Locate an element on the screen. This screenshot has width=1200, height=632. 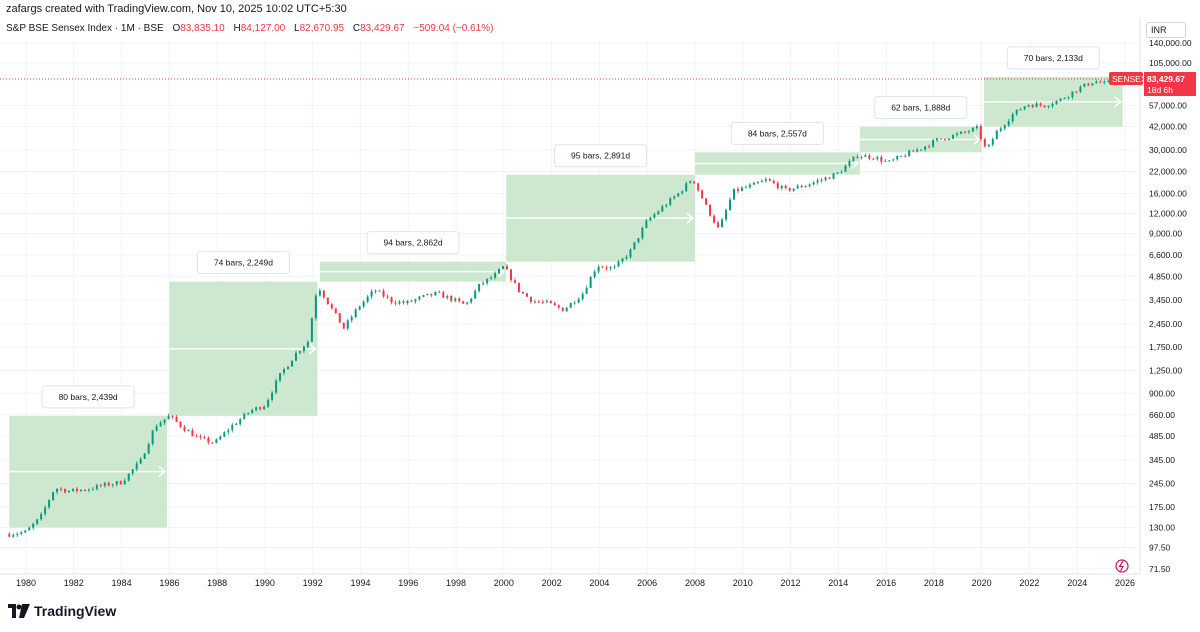
price-tick-label: 6,600.00 is located at coordinates (1165, 255).